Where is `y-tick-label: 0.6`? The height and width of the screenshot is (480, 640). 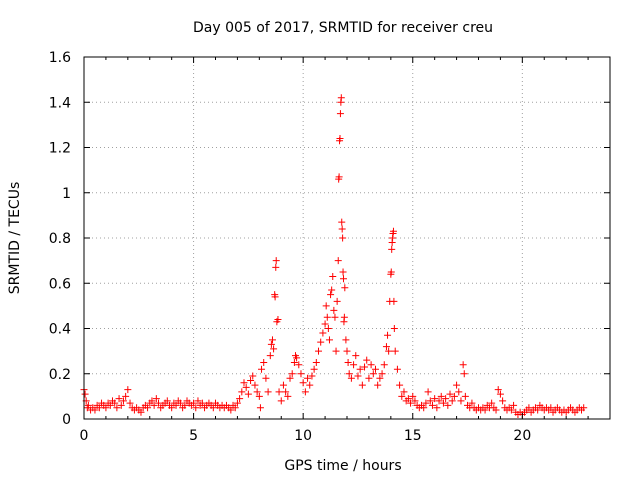 y-tick-label: 0.6 is located at coordinates (60, 284).